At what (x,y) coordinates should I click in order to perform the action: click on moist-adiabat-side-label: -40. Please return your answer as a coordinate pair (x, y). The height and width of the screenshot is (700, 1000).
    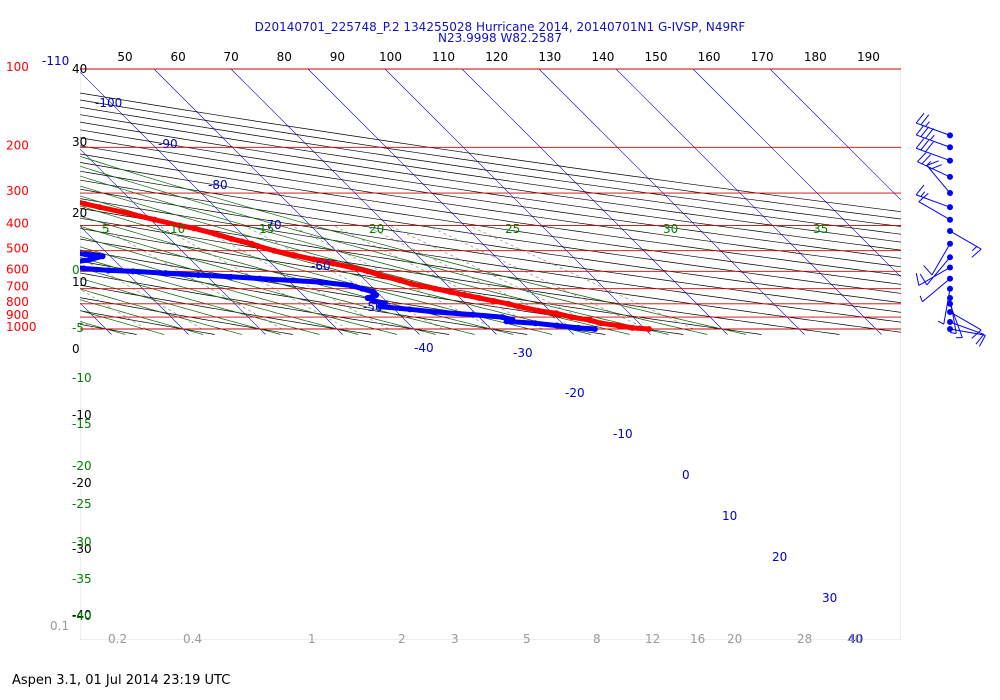
    Looking at the image, I should click on (82, 616).